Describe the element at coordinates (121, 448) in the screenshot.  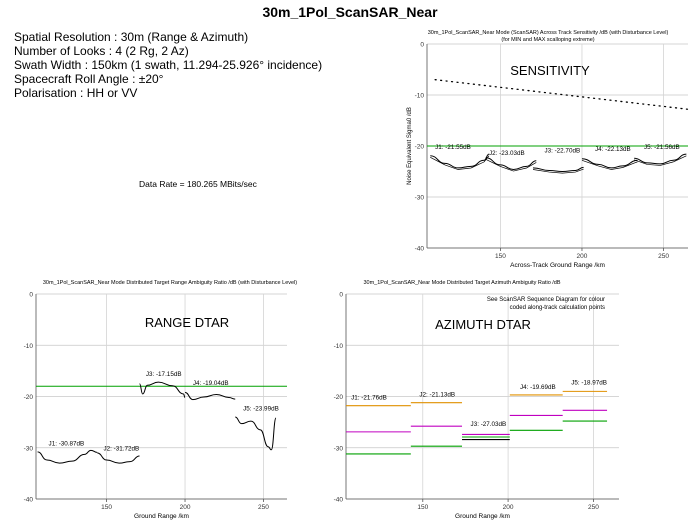
I see `swath-label: J2: -31.72dB` at that location.